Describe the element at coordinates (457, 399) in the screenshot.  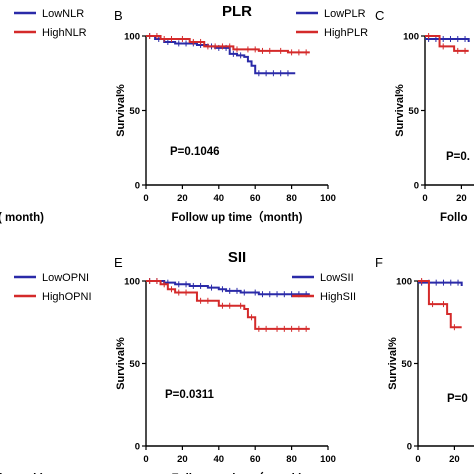
I see `p-value: P=0` at that location.